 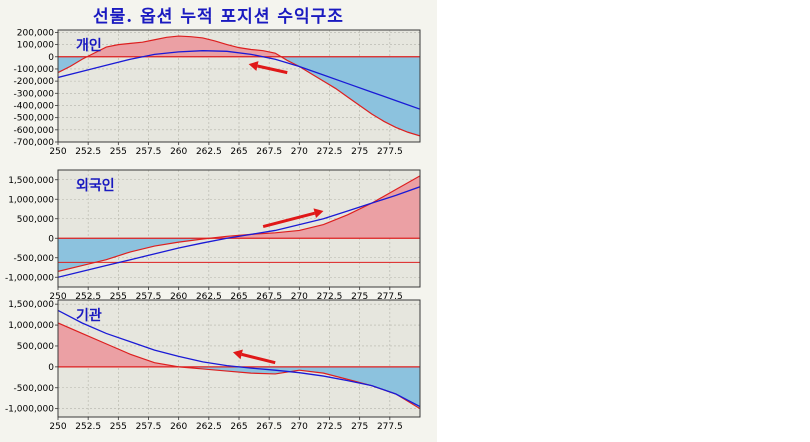 What do you see at coordinates (34, 131) in the screenshot?
I see `y-tick-label: -600,000` at bounding box center [34, 131].